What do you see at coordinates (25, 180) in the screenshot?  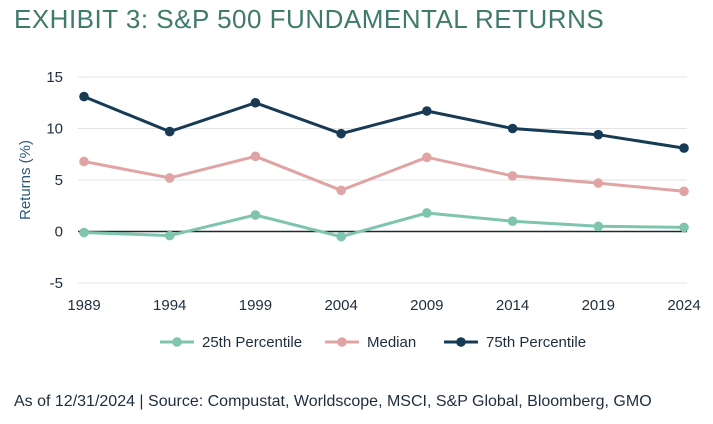 I see `y-axis-label: Returns (%)` at bounding box center [25, 180].